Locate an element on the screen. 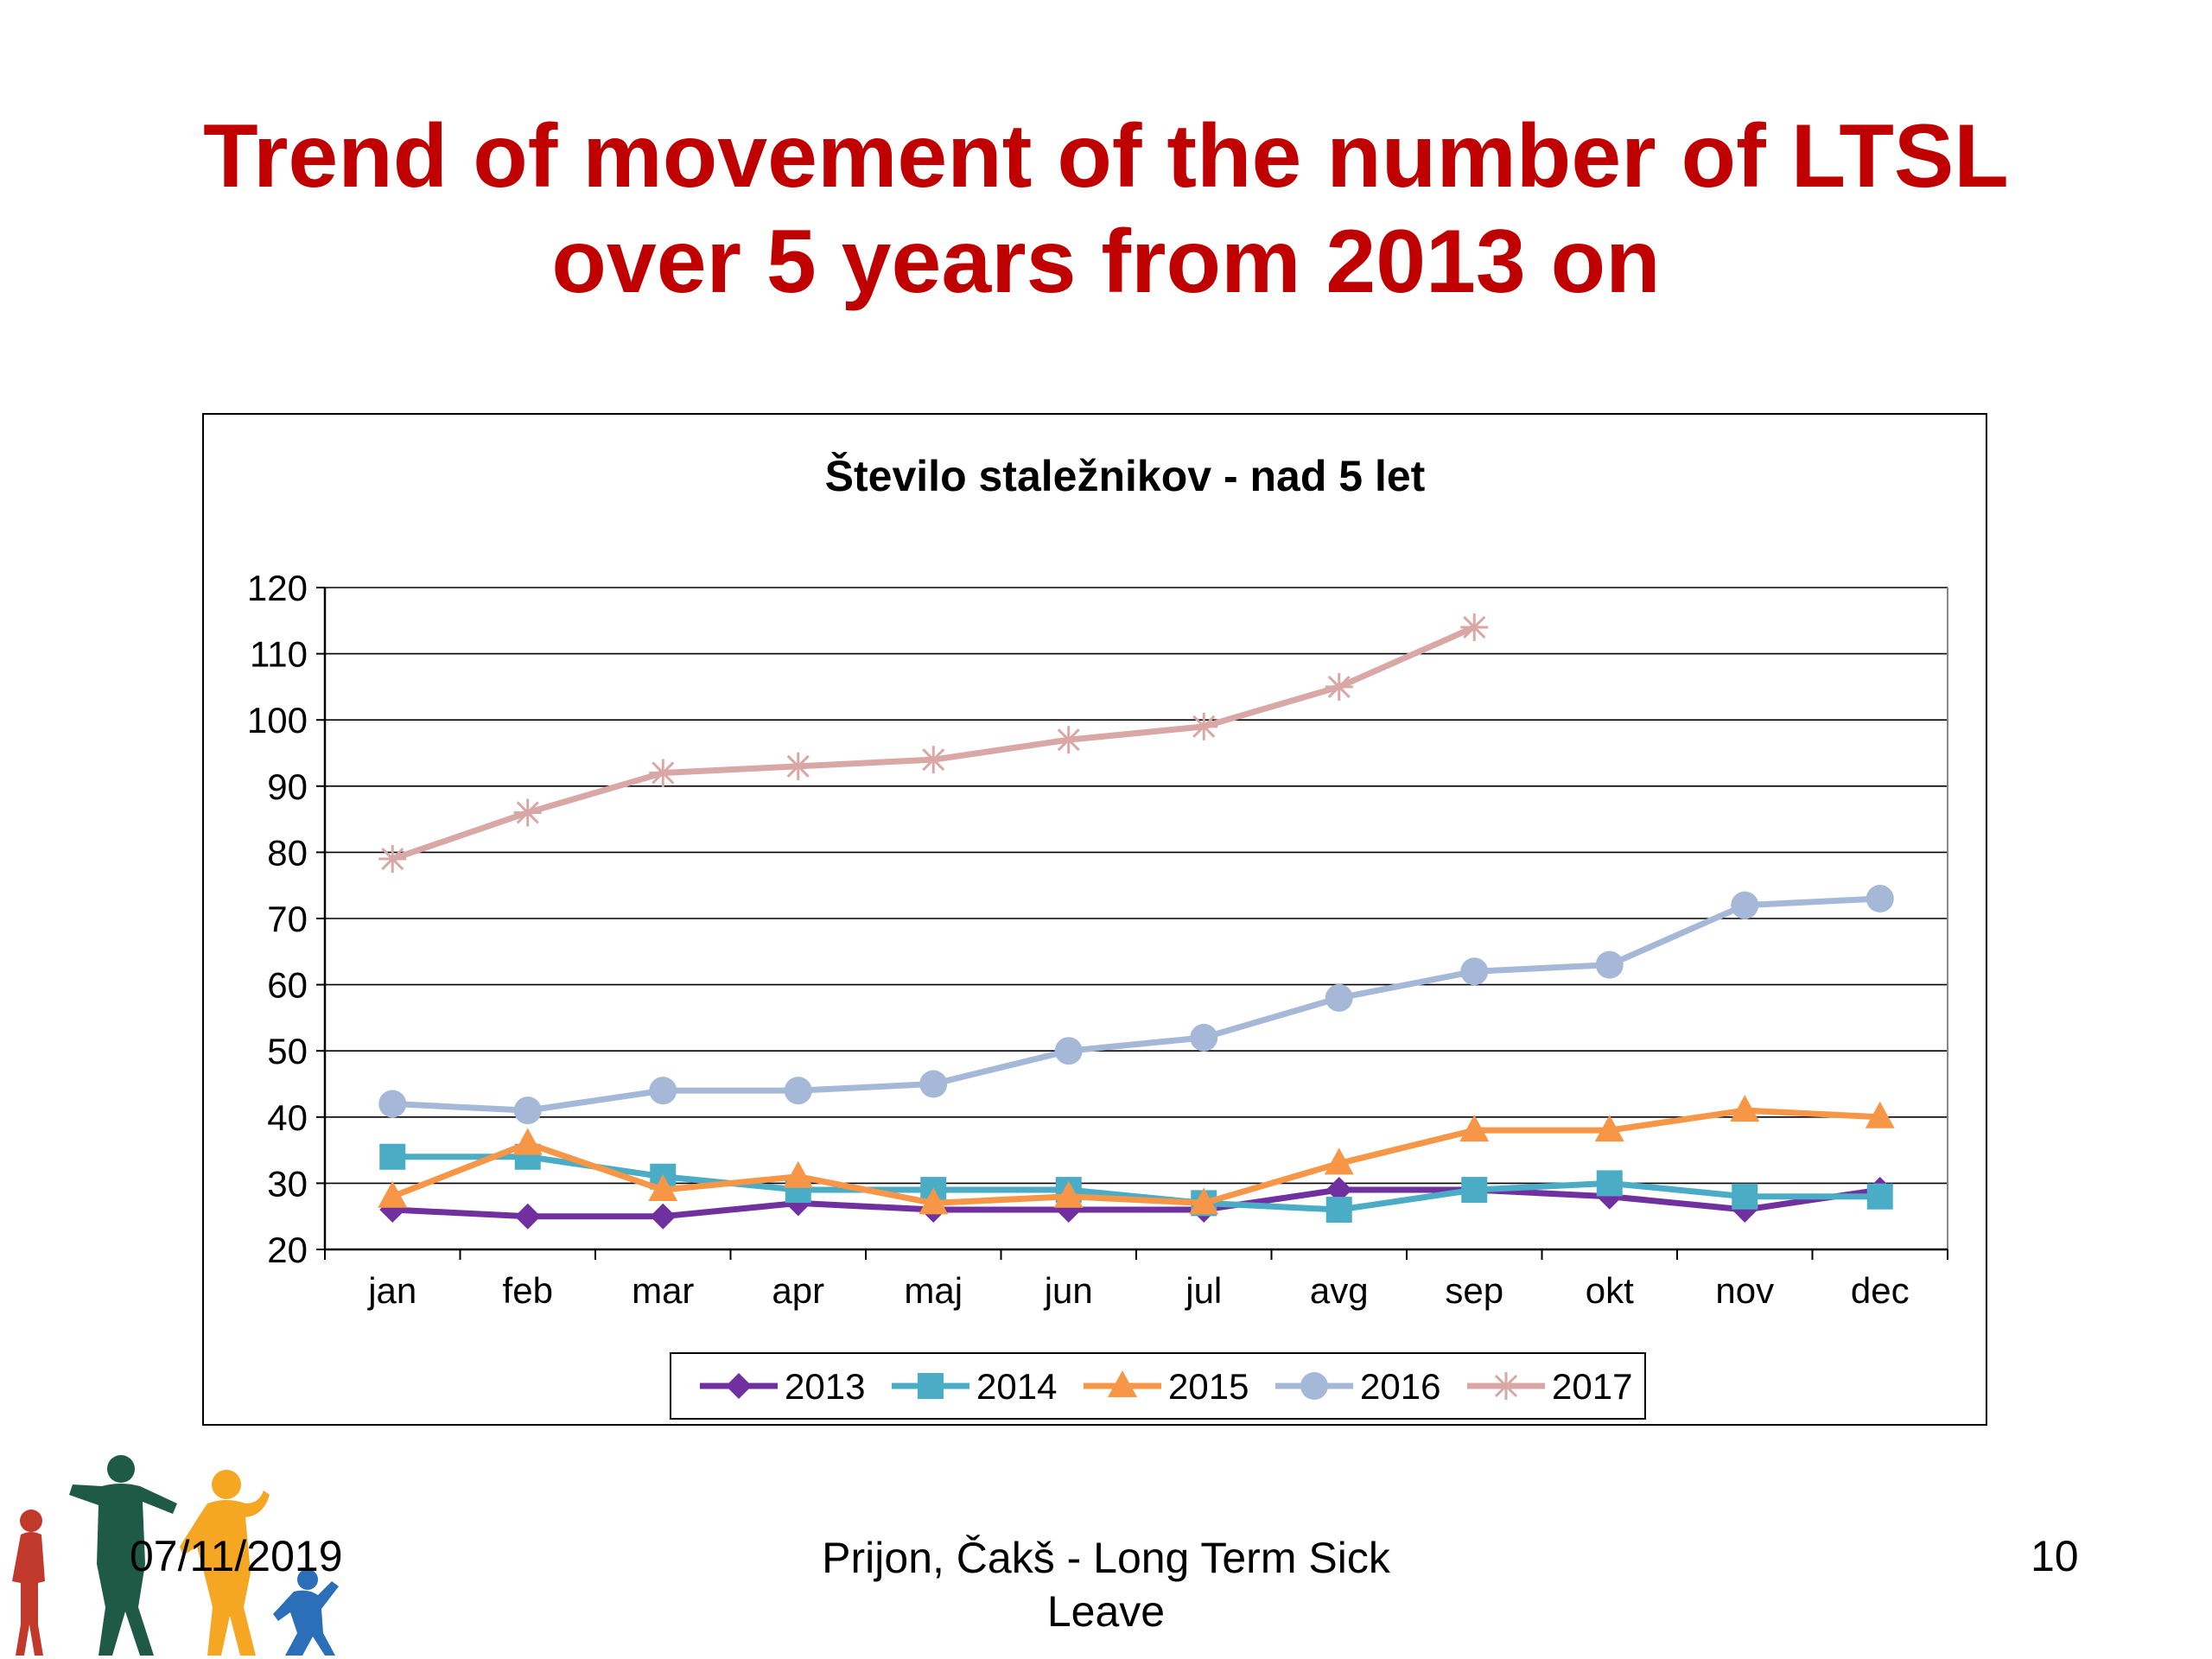 Image resolution: width=2212 pixels, height=1659 pixels. x-tick-label: mar is located at coordinates (663, 1290).